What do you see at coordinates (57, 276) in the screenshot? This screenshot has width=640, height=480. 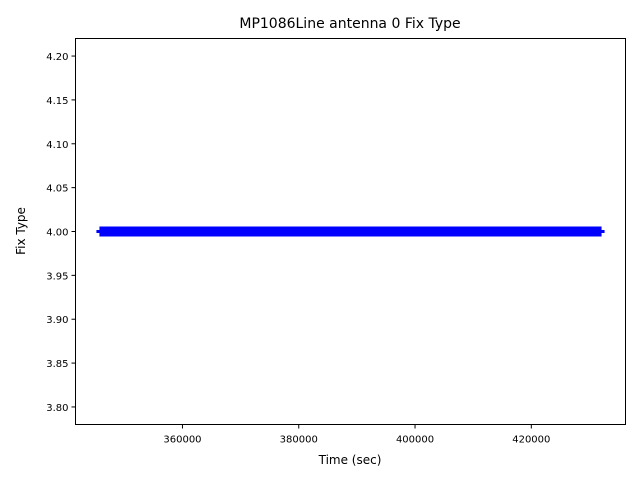 I see `y-tick-label: 3.95` at bounding box center [57, 276].